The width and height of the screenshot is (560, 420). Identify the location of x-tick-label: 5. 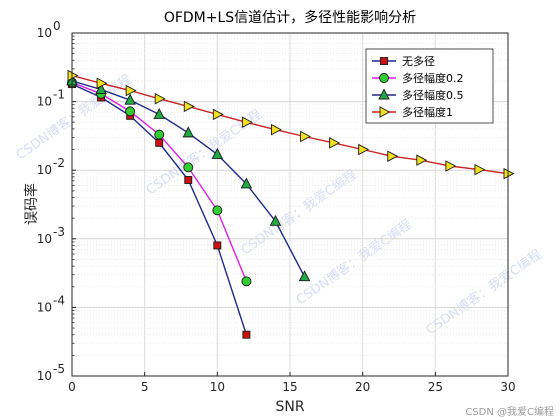
(145, 387).